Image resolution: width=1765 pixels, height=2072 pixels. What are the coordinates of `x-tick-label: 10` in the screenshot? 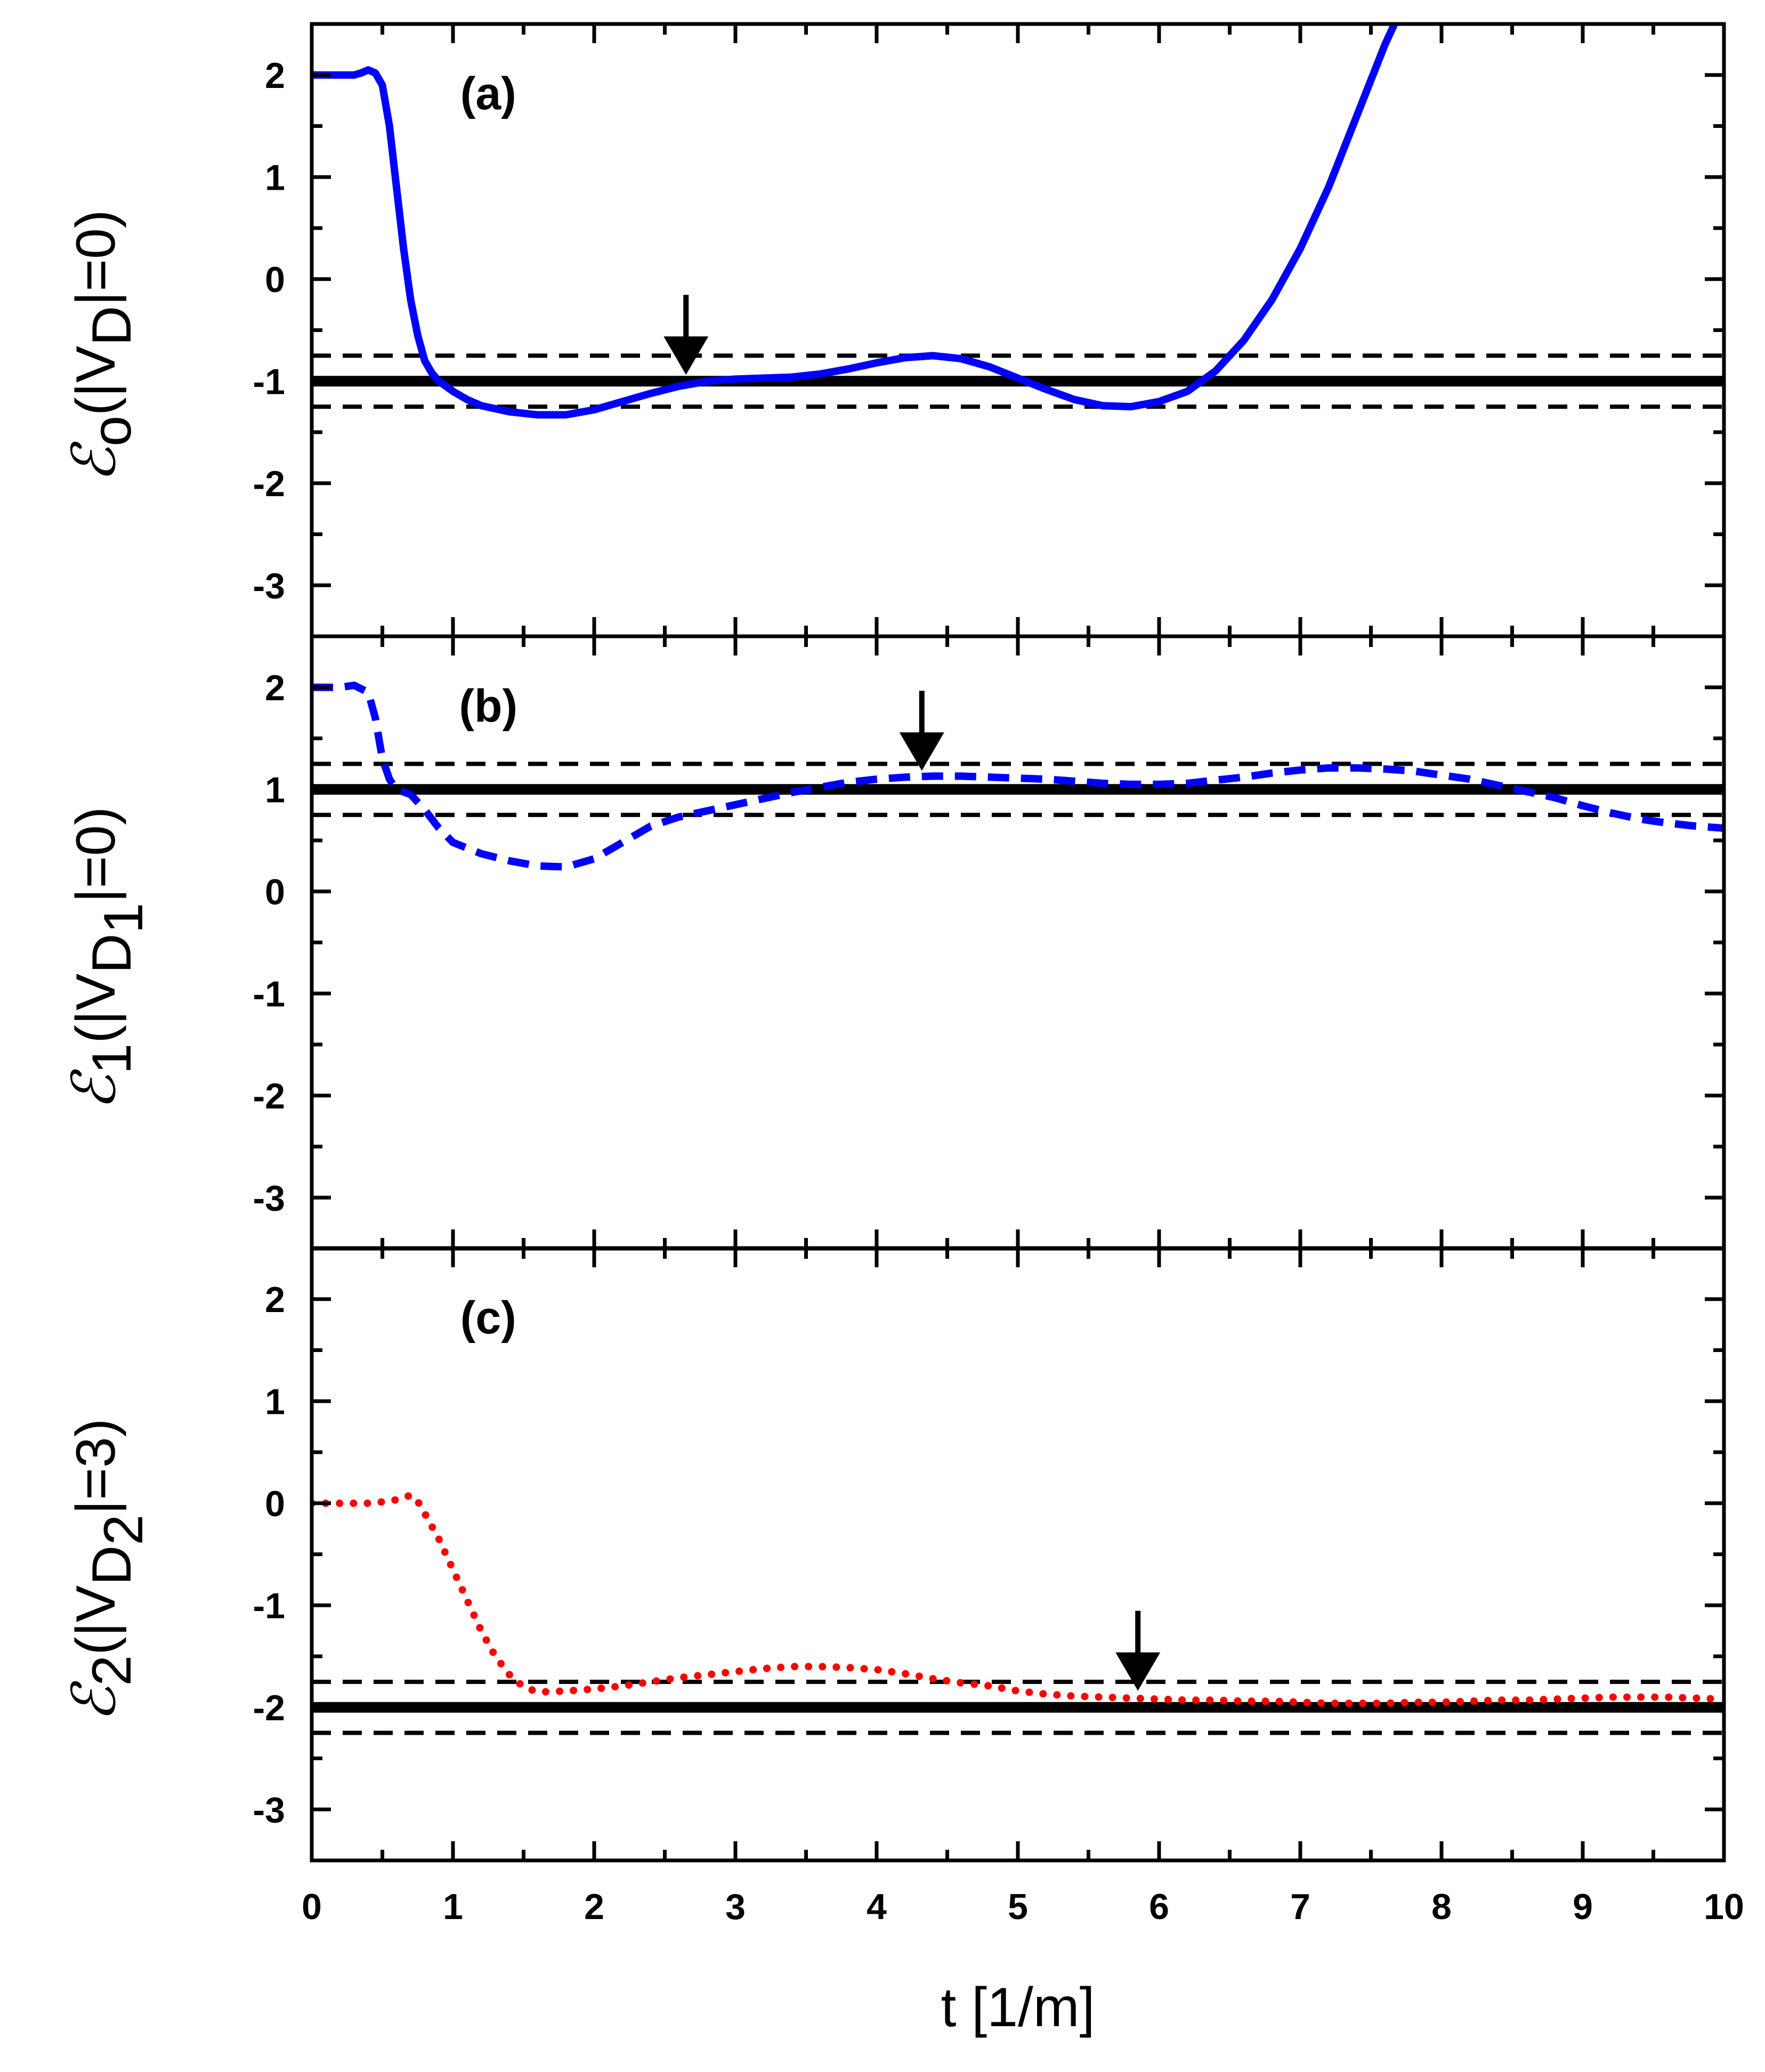 It's located at (1724, 1907).